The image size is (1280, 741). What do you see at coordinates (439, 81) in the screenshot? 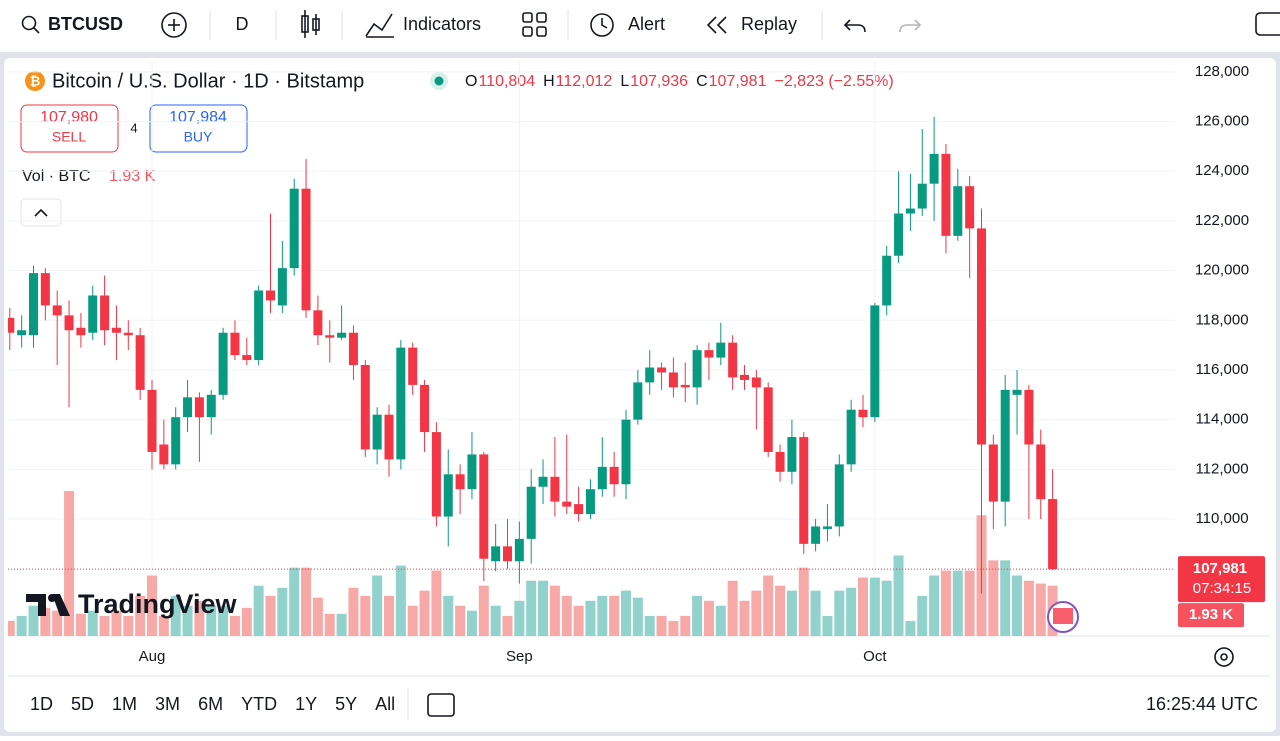
I see `market-status-dot` at bounding box center [439, 81].